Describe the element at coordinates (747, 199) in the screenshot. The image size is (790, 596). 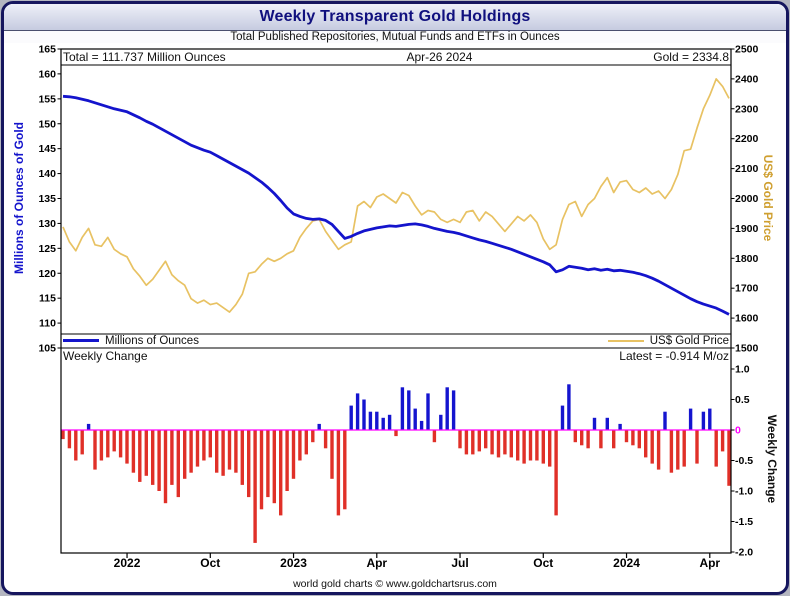
I see `svg-text: 2000` at that location.